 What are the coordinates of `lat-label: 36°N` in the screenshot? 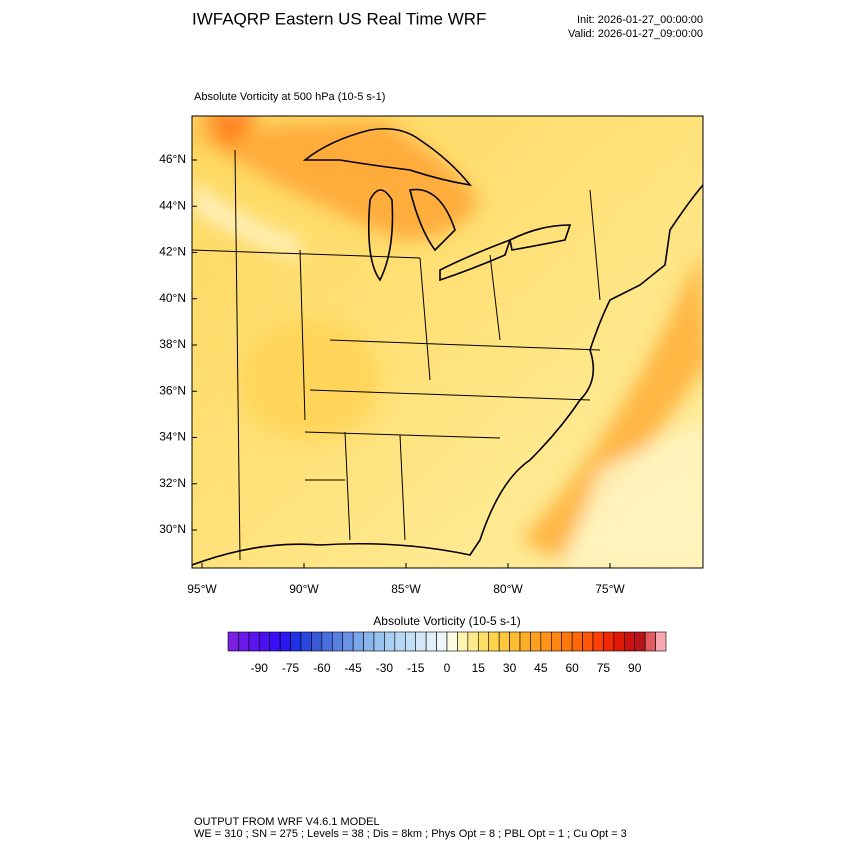 It's located at (172, 390).